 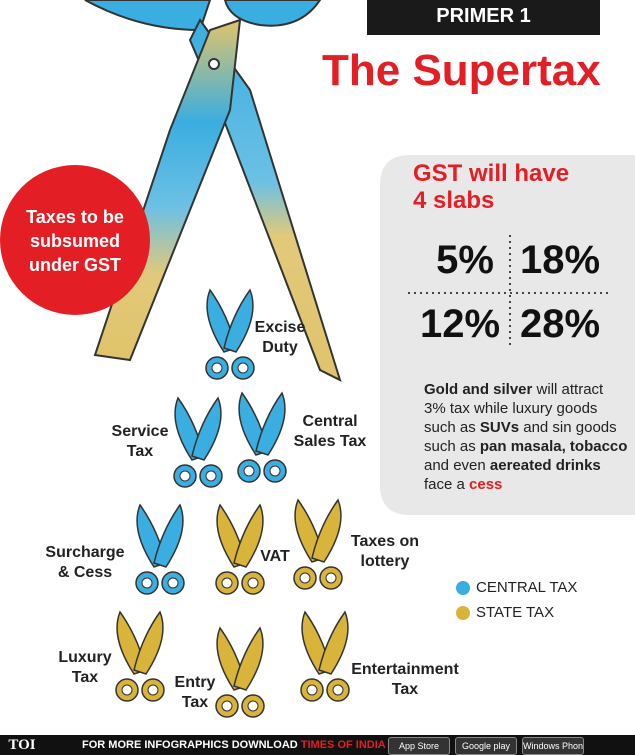 I want to click on note-segment: aereated drinks, so click(x=545, y=465).